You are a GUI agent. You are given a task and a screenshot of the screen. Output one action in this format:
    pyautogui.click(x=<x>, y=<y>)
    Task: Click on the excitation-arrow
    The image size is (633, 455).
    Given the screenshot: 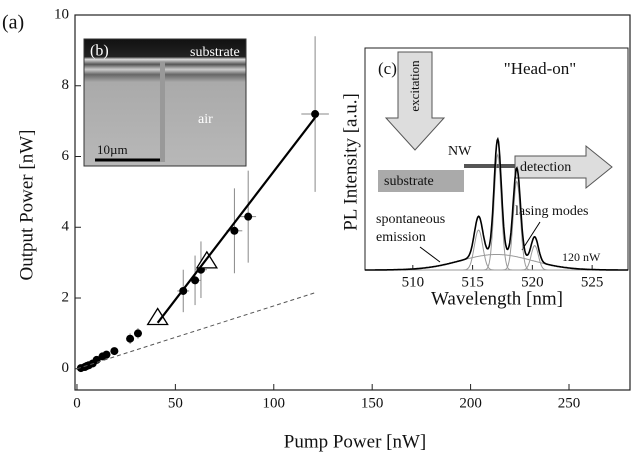 What is the action you would take?
    pyautogui.click(x=415, y=101)
    